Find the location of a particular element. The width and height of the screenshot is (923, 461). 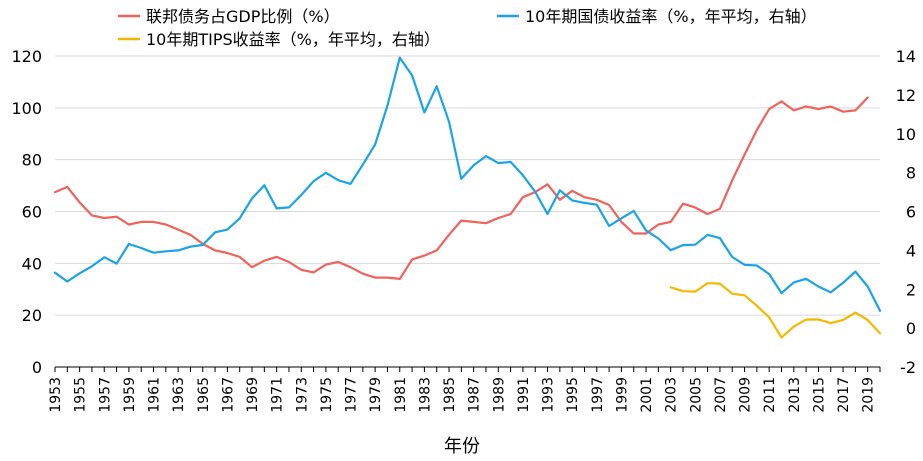

x-tick-label: 1993 is located at coordinates (549, 395).